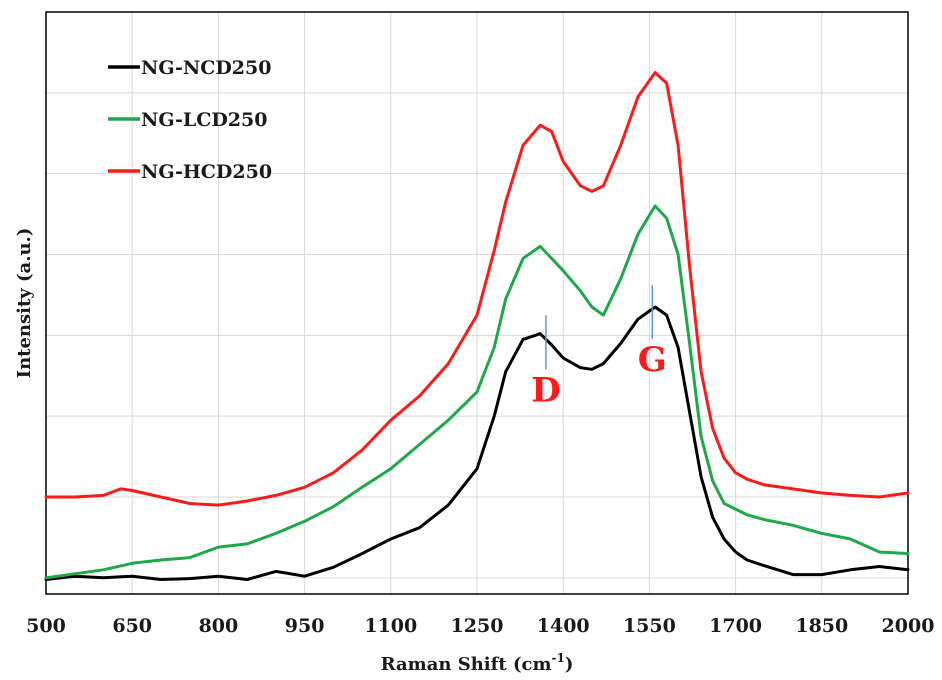 The width and height of the screenshot is (942, 680). Describe the element at coordinates (908, 626) in the screenshot. I see `x-tick-label-2000: 2000` at that location.